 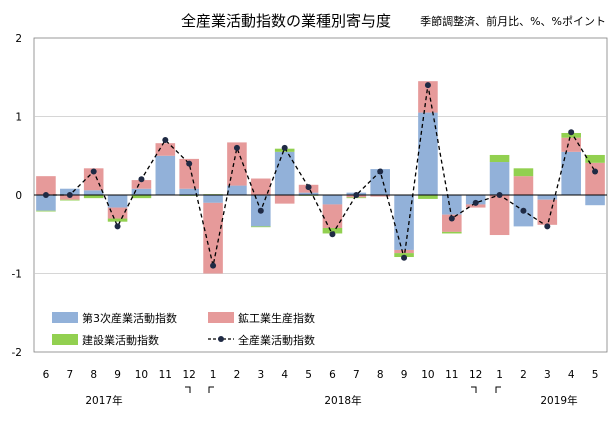 What do you see at coordinates (286, 21) in the screenshot?
I see `chart-title: 全産業活動指数の業種別寄与度` at bounding box center [286, 21].